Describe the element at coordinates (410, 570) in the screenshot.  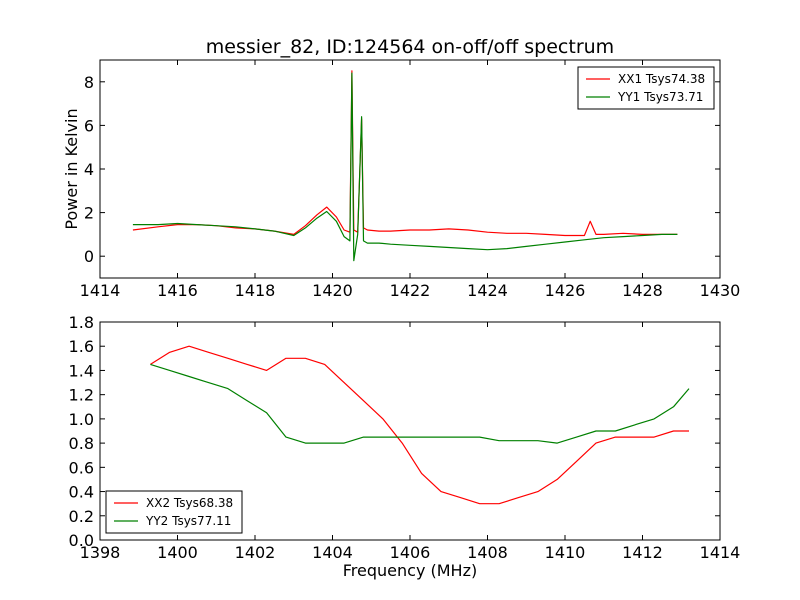
I see `x-axis-label: Frequency (MHz)` at that location.